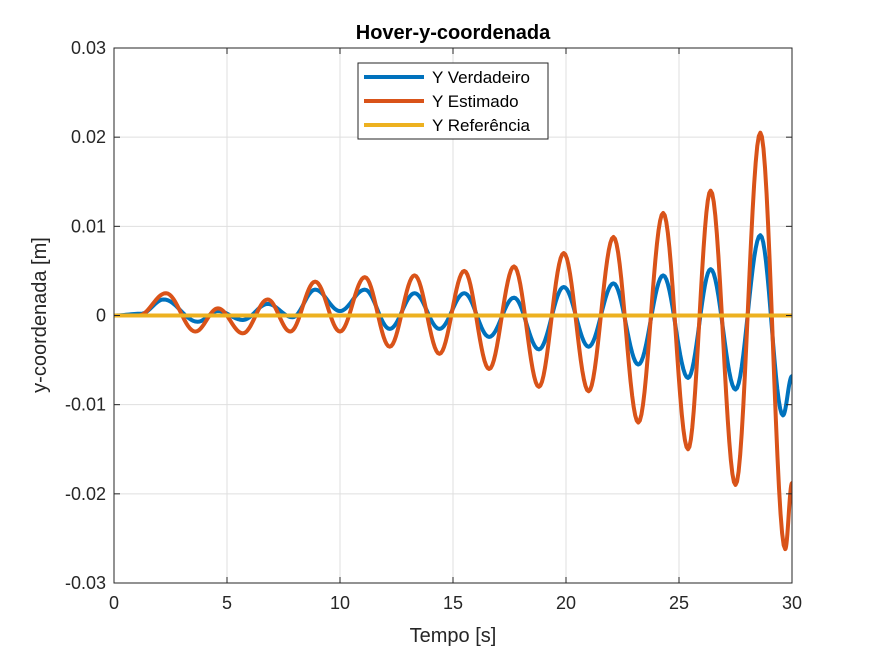 Image resolution: width=875 pixels, height=656 pixels. Describe the element at coordinates (792, 603) in the screenshot. I see `x-tick-label: 30` at that location.